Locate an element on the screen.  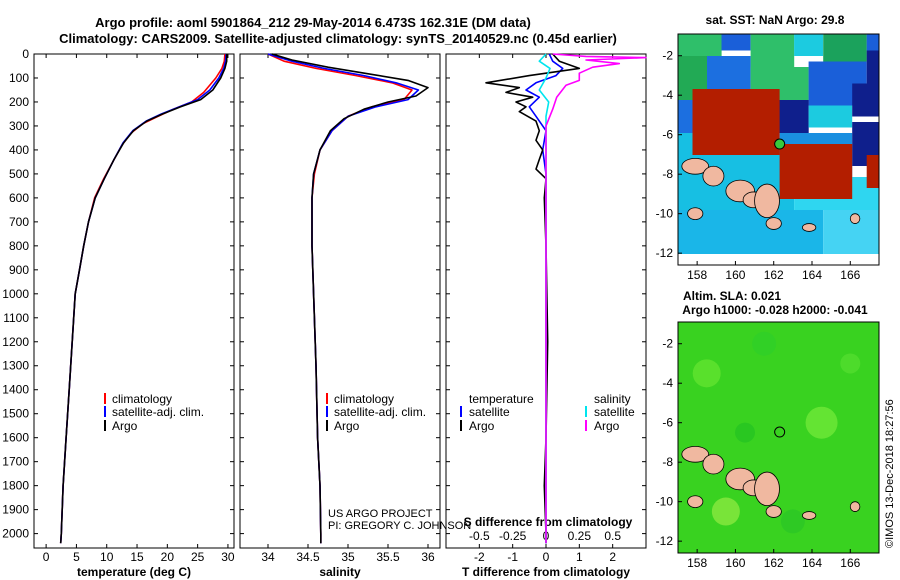
diff-xtick-label: -1 is located at coordinates (512, 557).